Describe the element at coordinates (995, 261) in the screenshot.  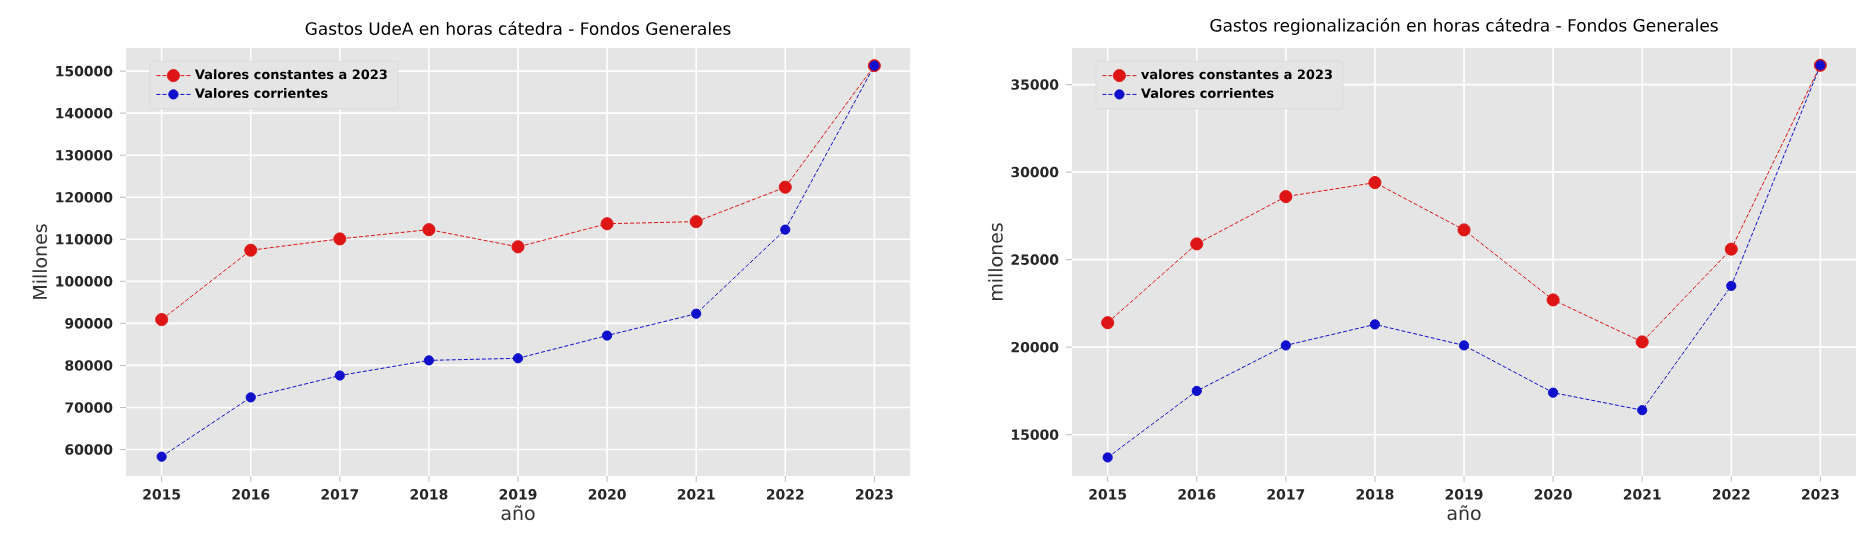
I see `y-axis-title: millones` at that location.